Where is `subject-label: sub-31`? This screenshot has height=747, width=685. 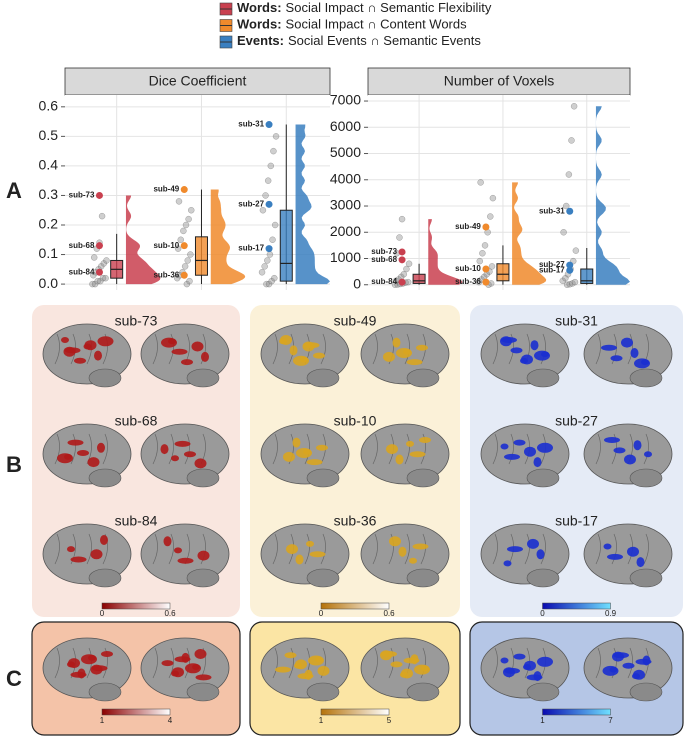
subject-label: sub-31 is located at coordinates (576, 321).